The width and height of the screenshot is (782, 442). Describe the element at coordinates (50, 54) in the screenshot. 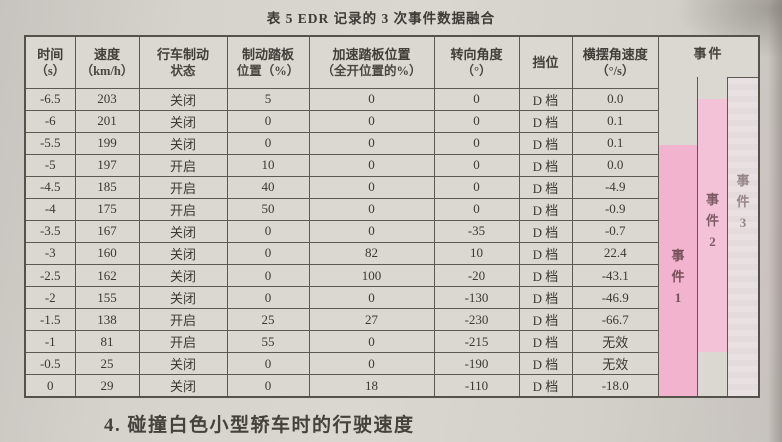

I see `column-header-line1: 时间` at that location.